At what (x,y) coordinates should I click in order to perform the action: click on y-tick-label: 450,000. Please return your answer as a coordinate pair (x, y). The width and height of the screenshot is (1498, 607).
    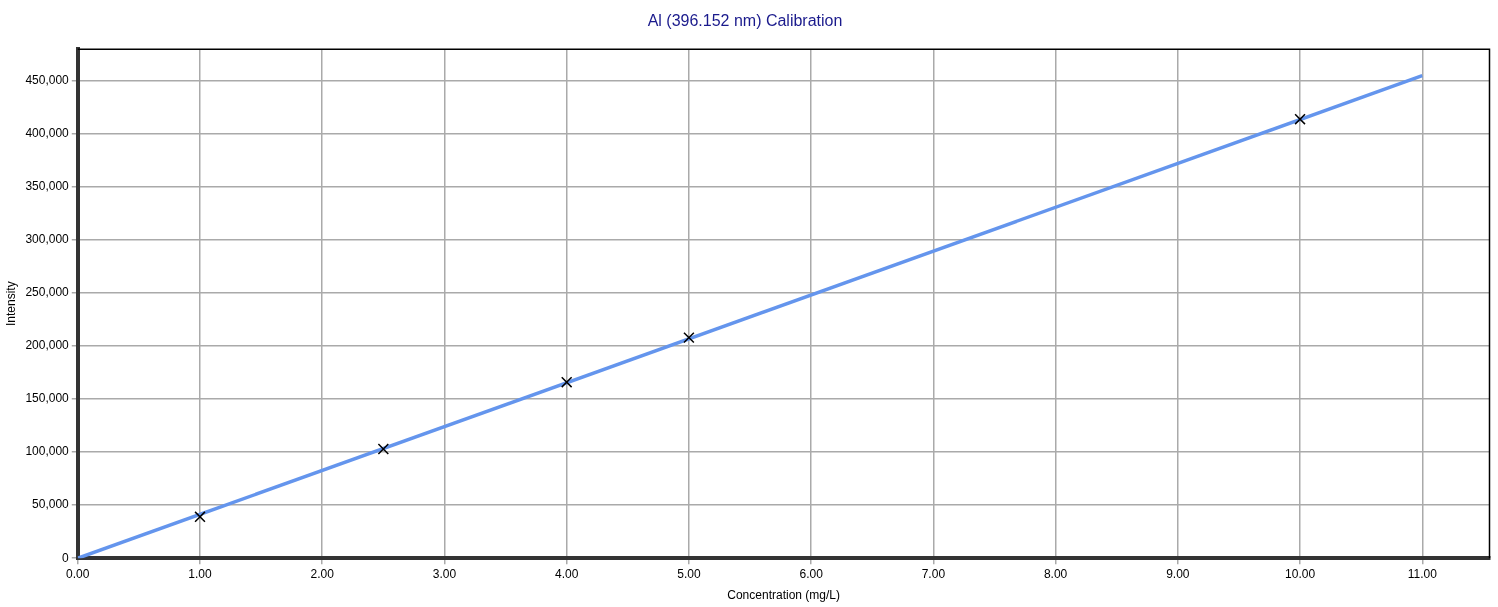
    Looking at the image, I should click on (47, 80).